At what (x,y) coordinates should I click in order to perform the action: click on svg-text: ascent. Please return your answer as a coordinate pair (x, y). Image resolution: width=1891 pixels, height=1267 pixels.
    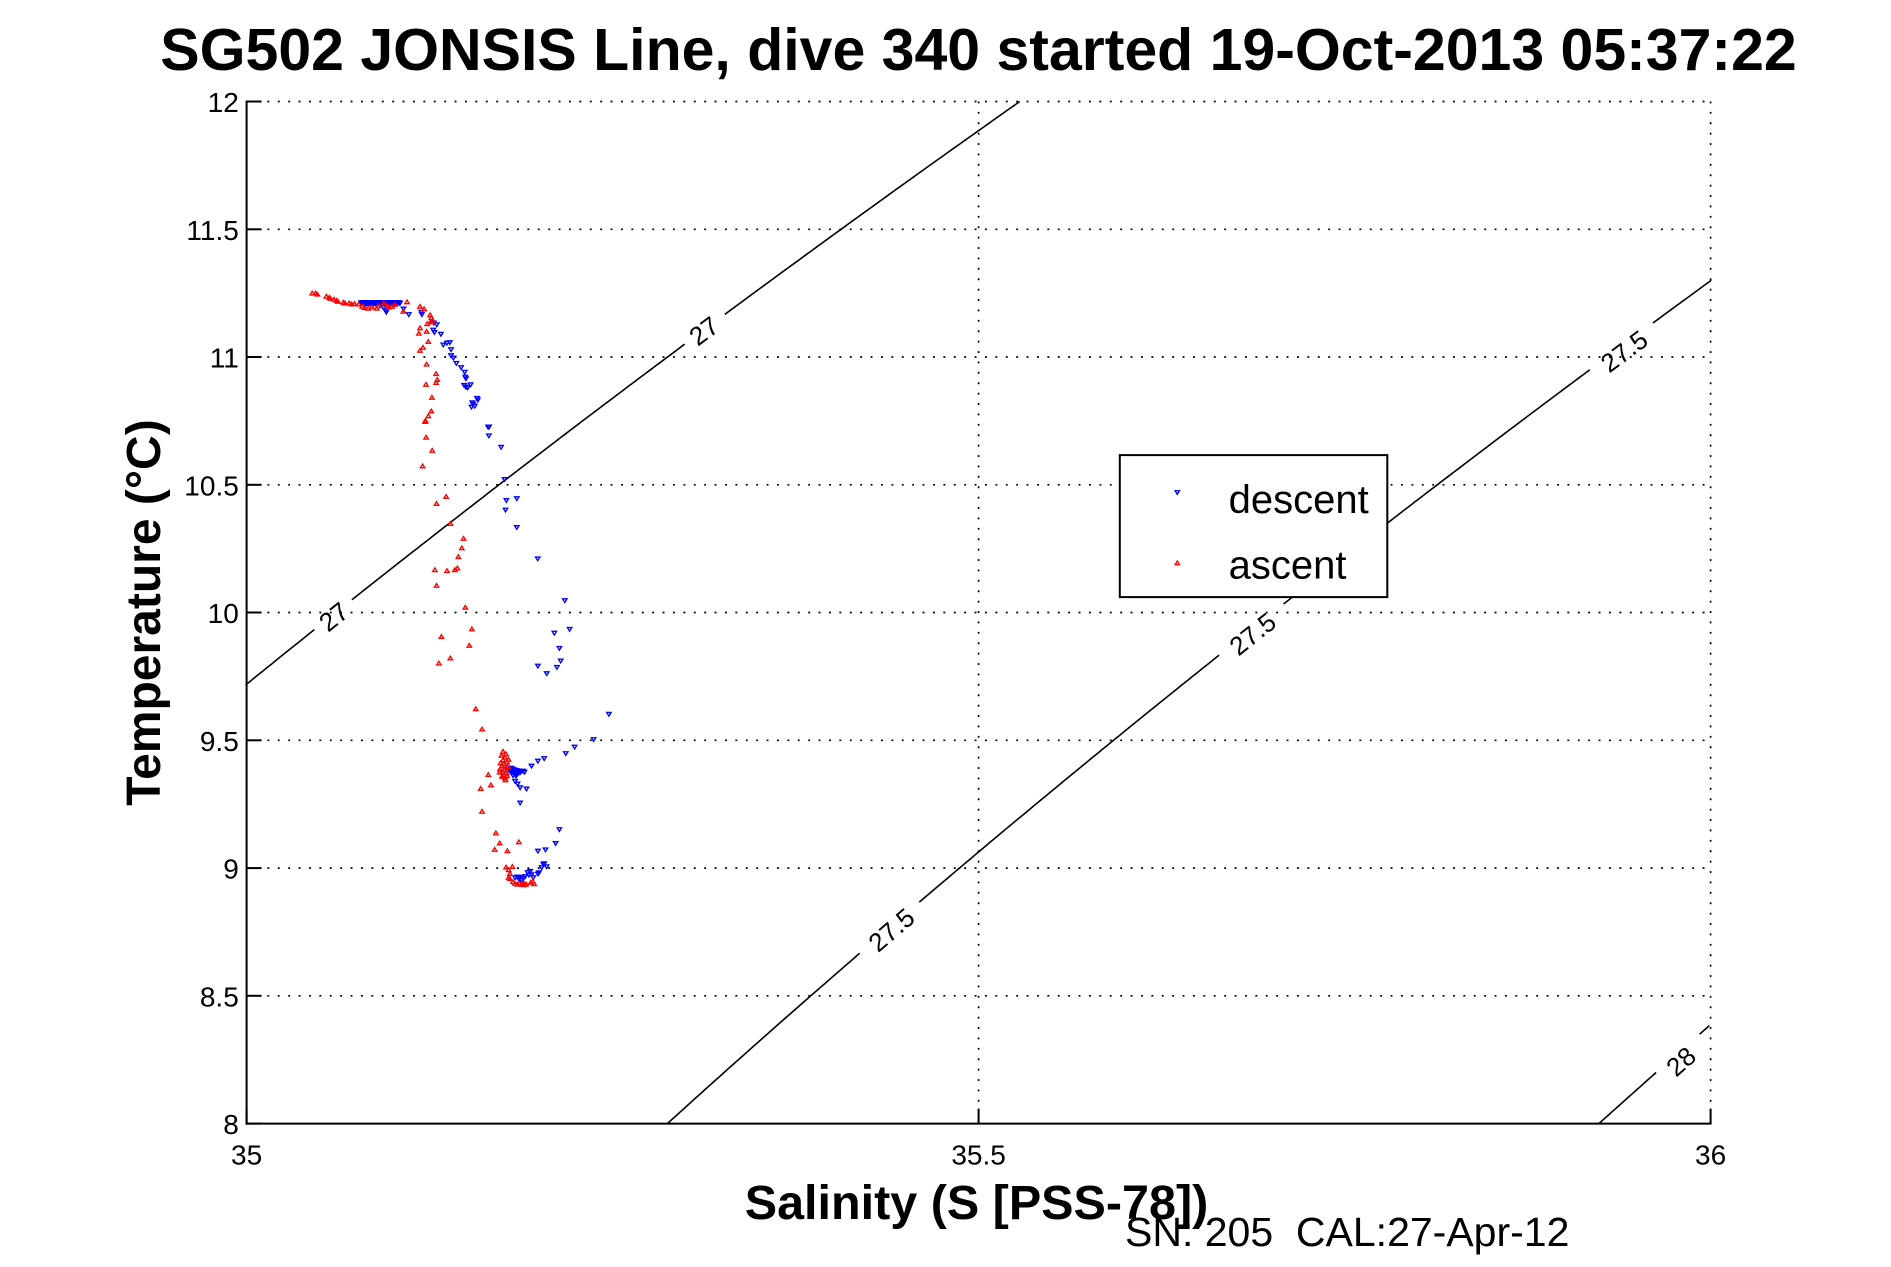
    Looking at the image, I should click on (1288, 566).